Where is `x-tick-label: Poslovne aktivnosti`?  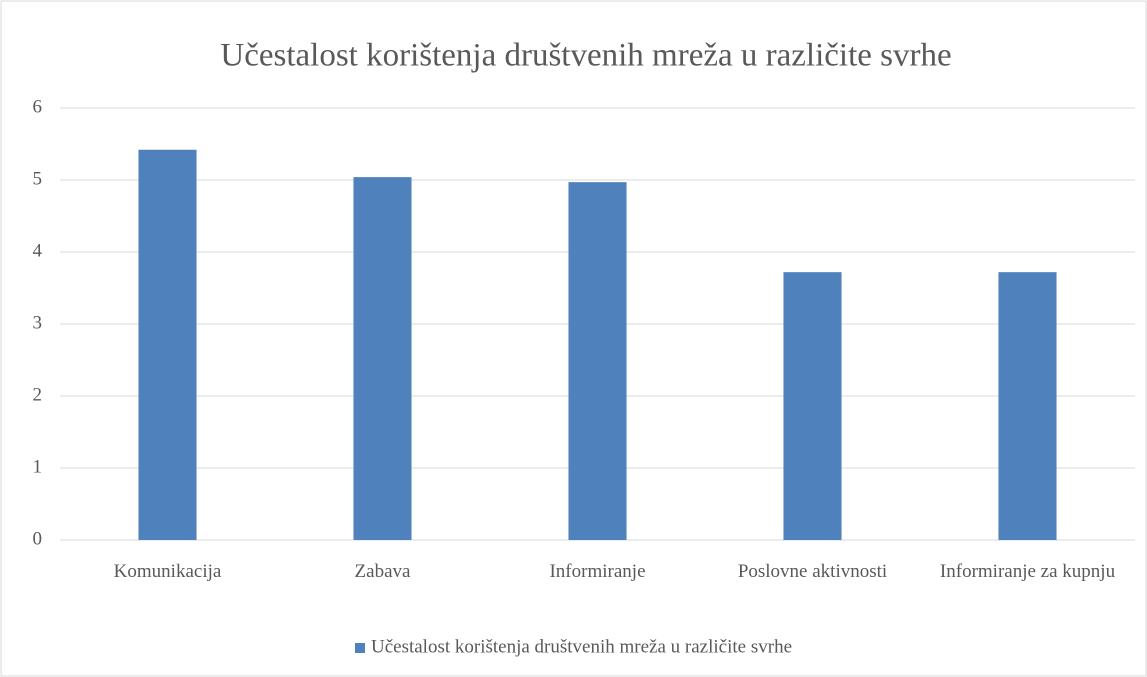
x-tick-label: Poslovne aktivnosti is located at coordinates (812, 571).